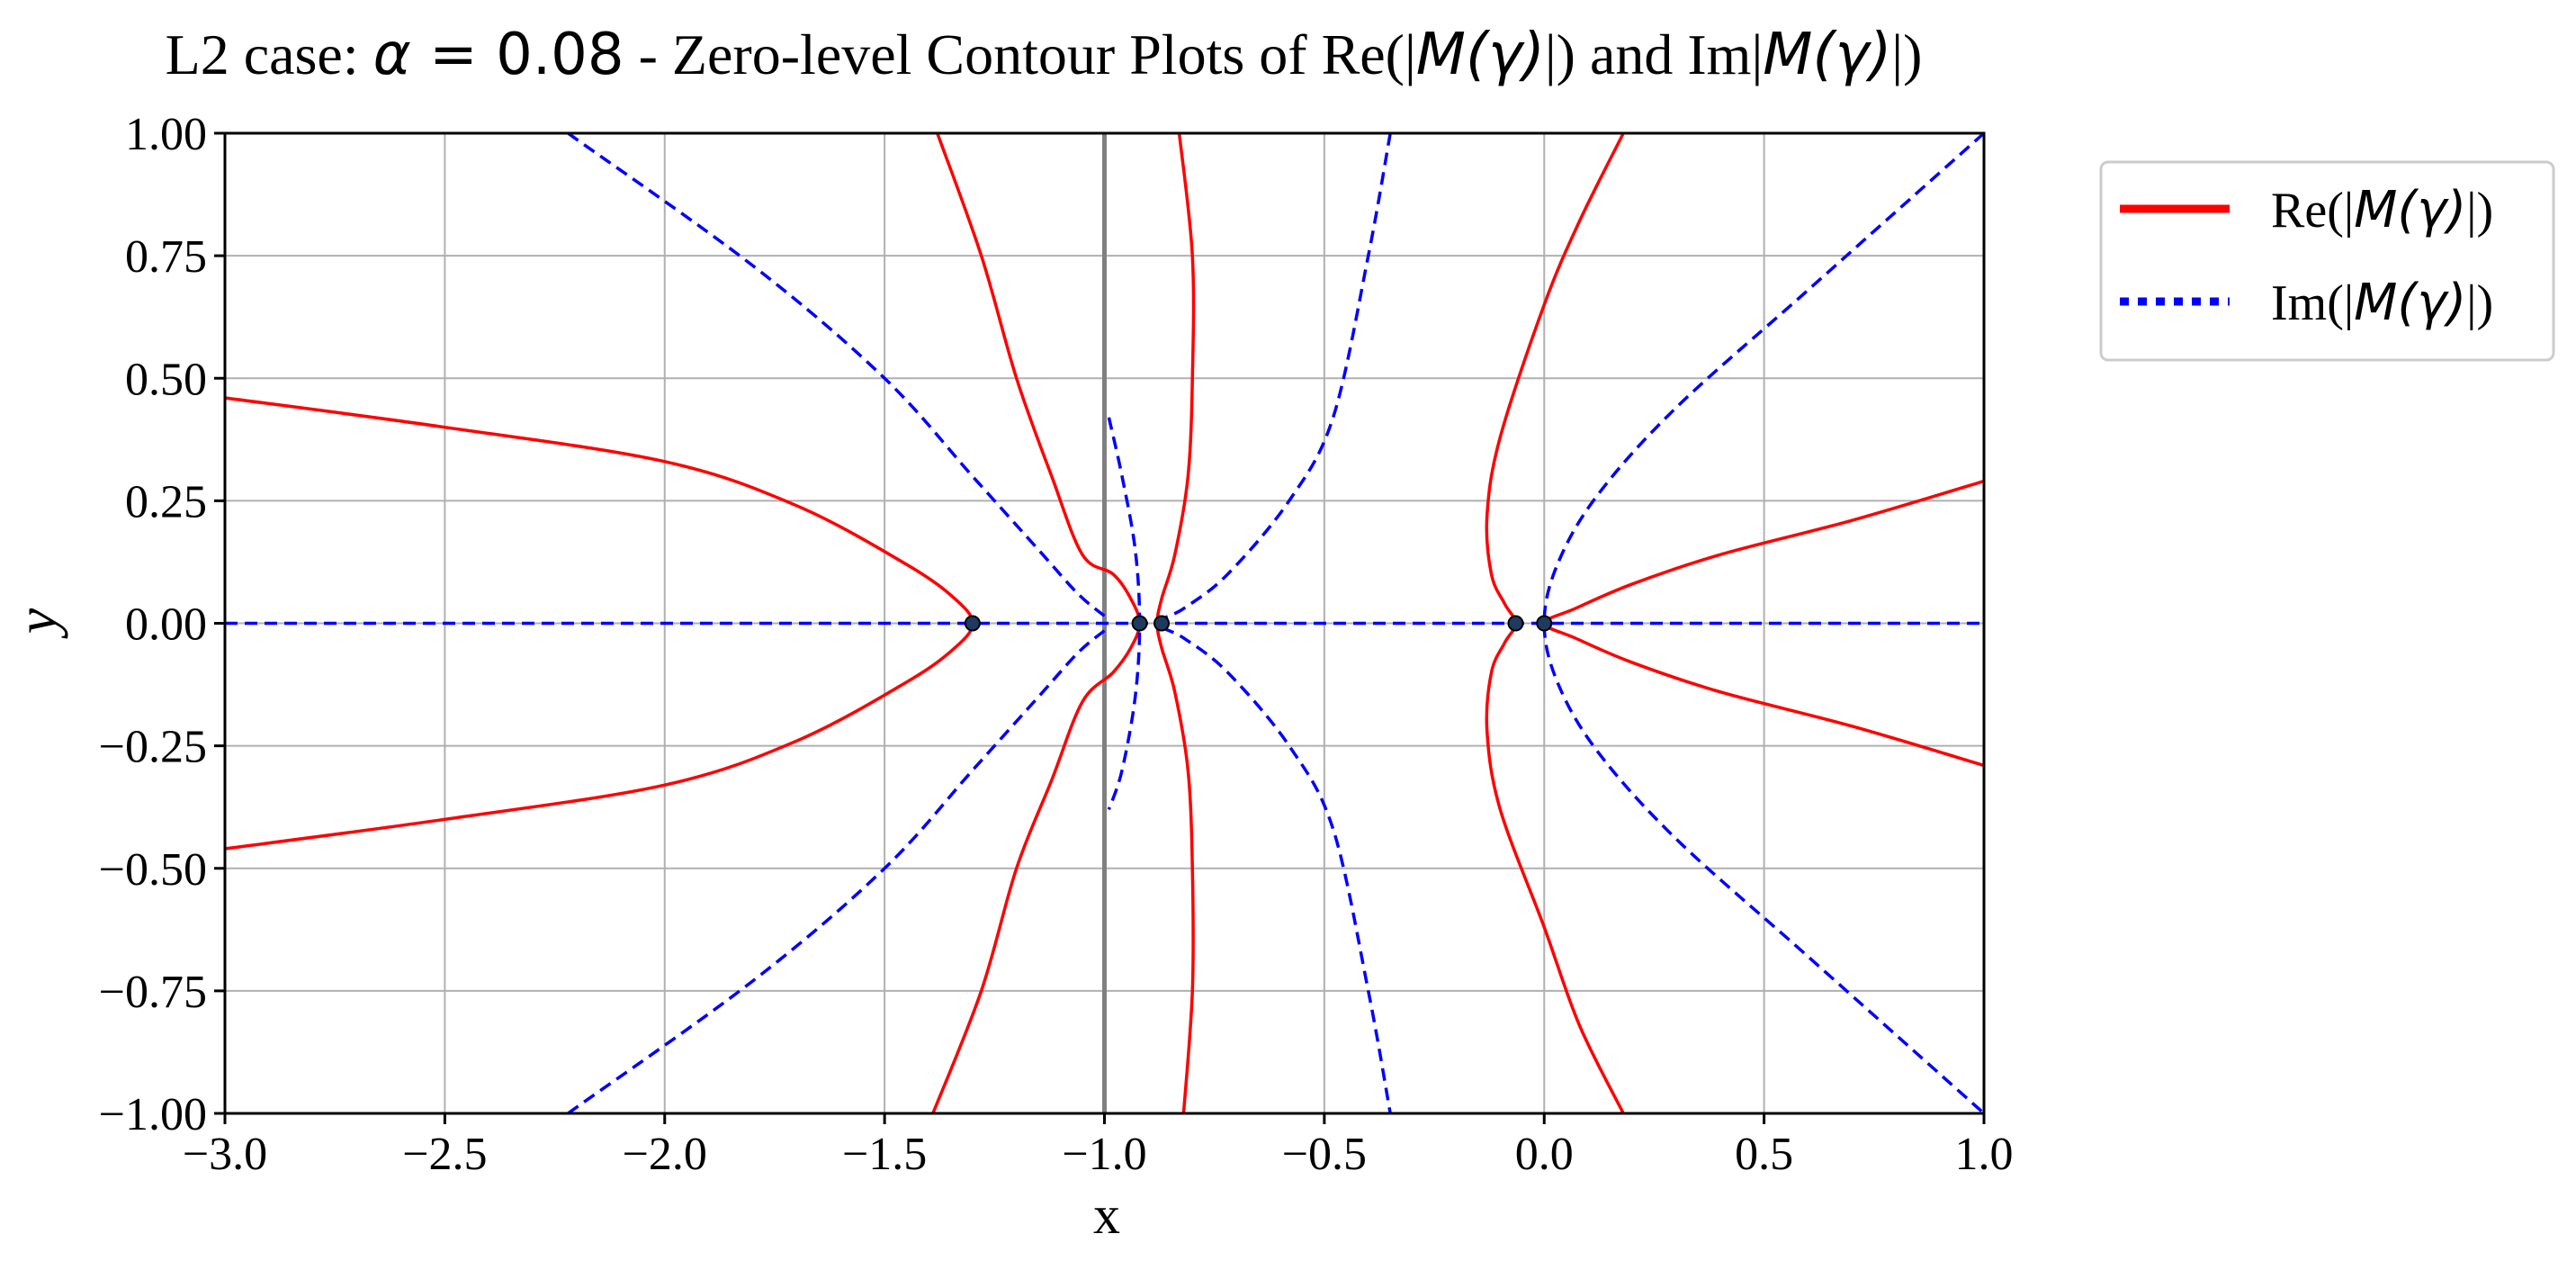 Image resolution: width=2576 pixels, height=1261 pixels. I want to click on y-tick-label: 1.00, so click(166, 134).